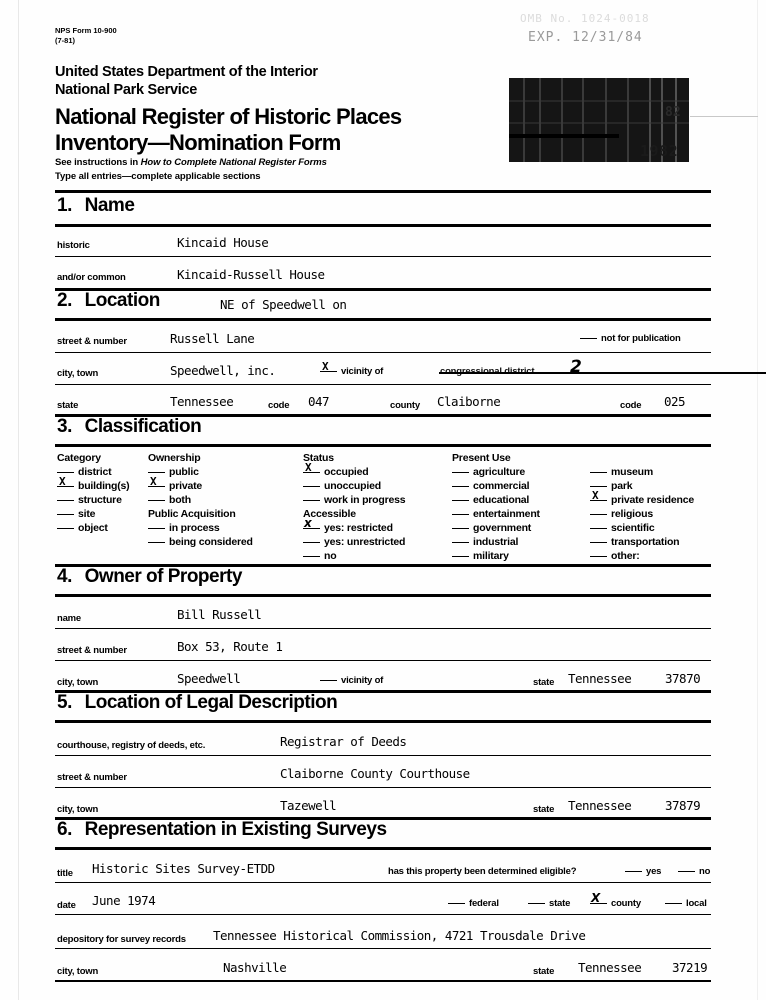  Describe the element at coordinates (311, 500) in the screenshot. I see `status-blank-work-in-progress` at that location.